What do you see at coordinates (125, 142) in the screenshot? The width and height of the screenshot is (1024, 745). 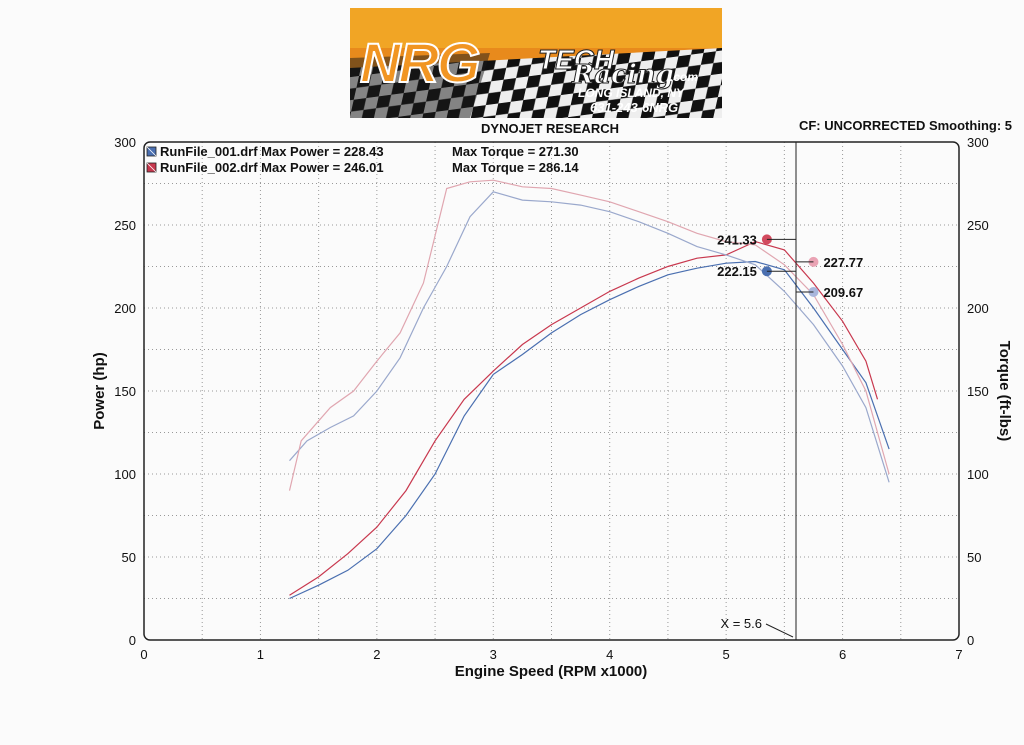 I see `y-tick-label: 300` at bounding box center [125, 142].